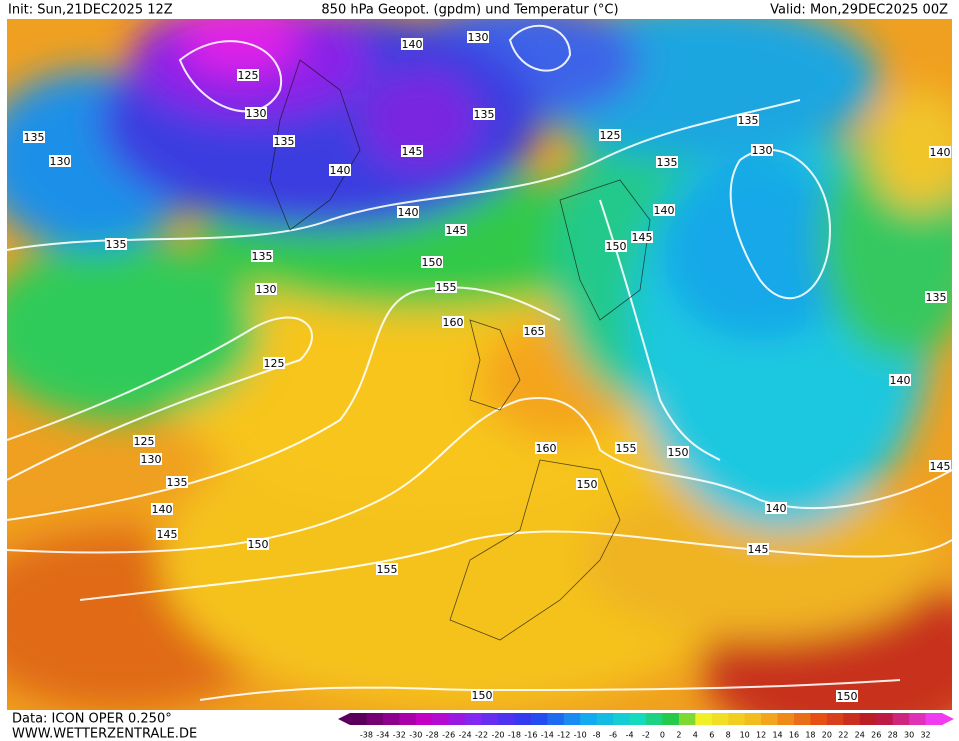  Describe the element at coordinates (630, 735) in the screenshot. I see `colorbar-label: -4` at that location.